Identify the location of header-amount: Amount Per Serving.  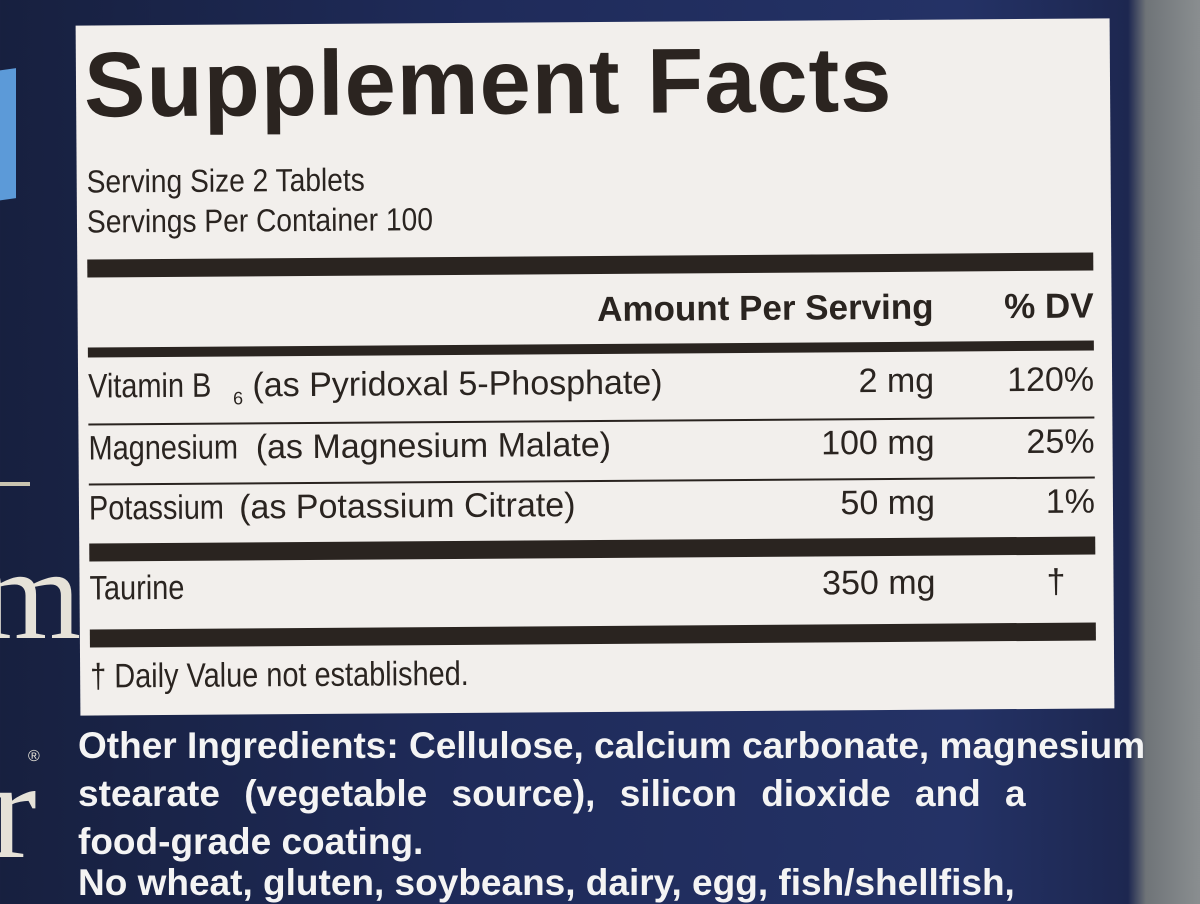
(765, 308).